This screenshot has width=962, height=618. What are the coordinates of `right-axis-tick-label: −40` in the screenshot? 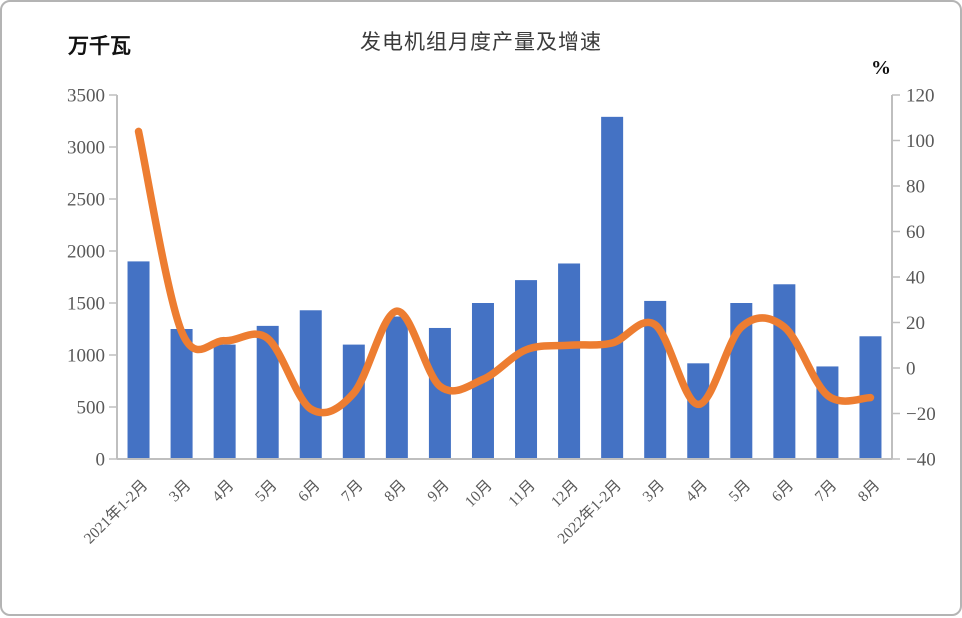 It's located at (921, 460).